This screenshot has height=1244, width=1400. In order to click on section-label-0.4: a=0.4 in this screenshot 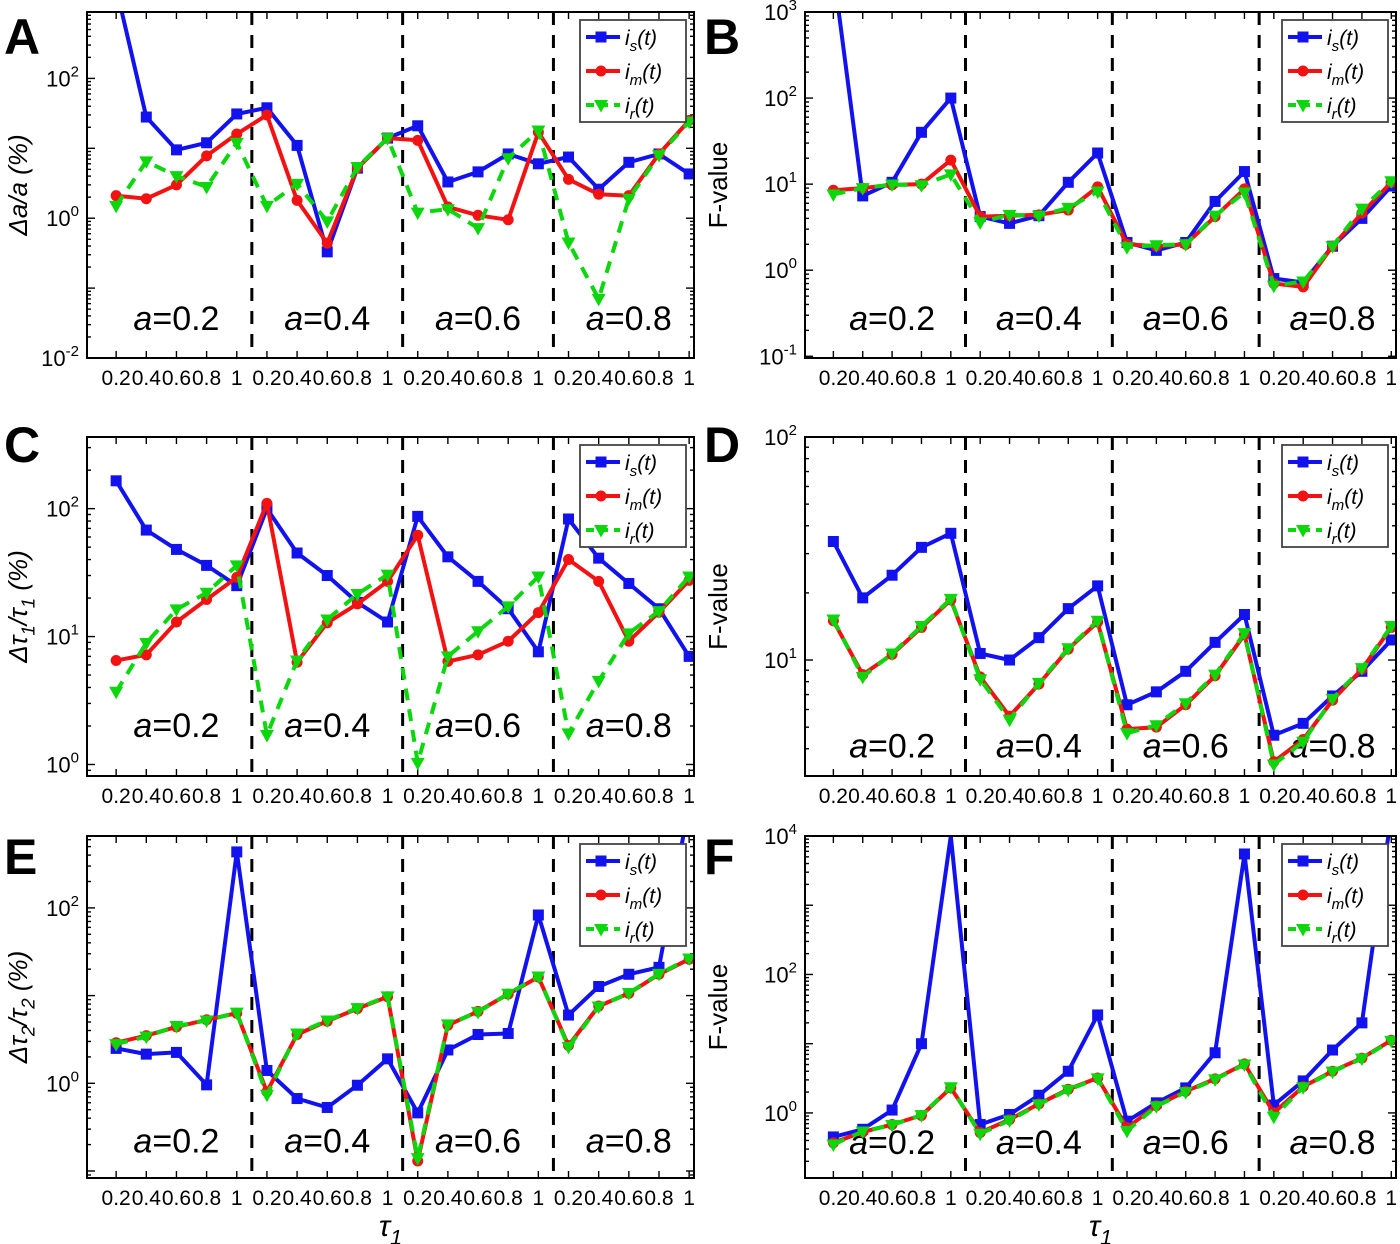, I will do `click(327, 1141)`.